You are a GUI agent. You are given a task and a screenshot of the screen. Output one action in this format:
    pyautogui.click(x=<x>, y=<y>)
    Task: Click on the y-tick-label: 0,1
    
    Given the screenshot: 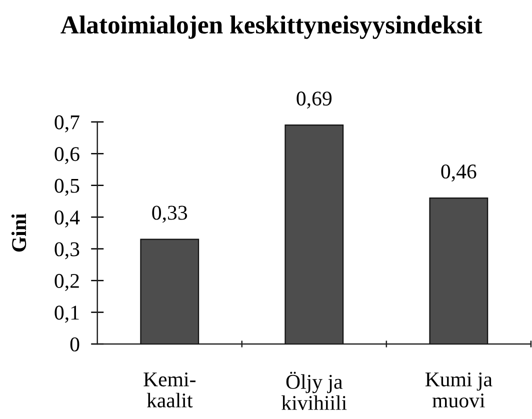 What is the action you would take?
    pyautogui.click(x=66, y=314)
    